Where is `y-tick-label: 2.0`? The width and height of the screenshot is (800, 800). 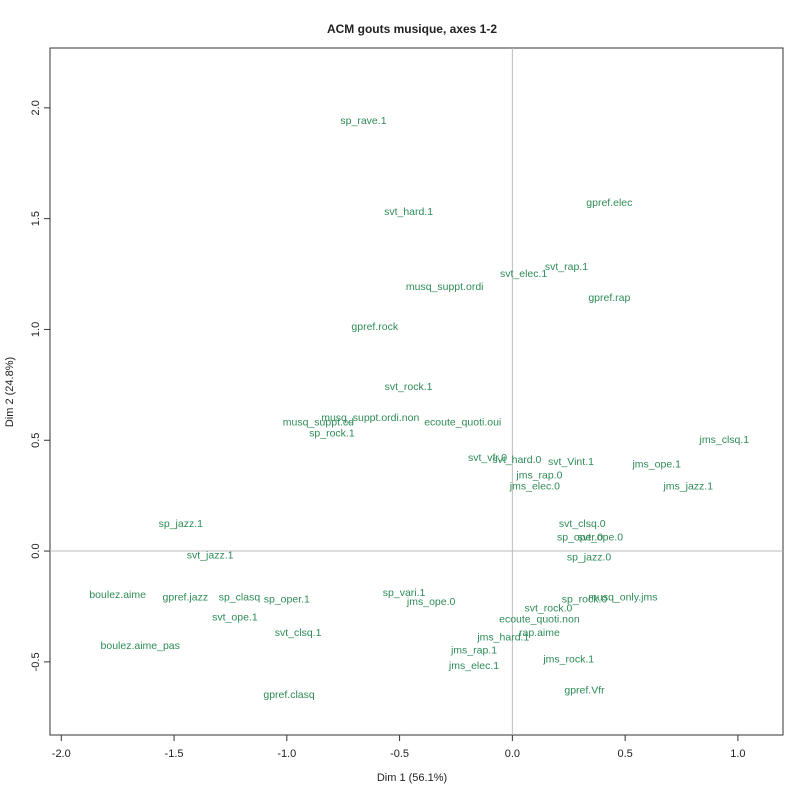 y-tick-label: 2.0 is located at coordinates (36, 107).